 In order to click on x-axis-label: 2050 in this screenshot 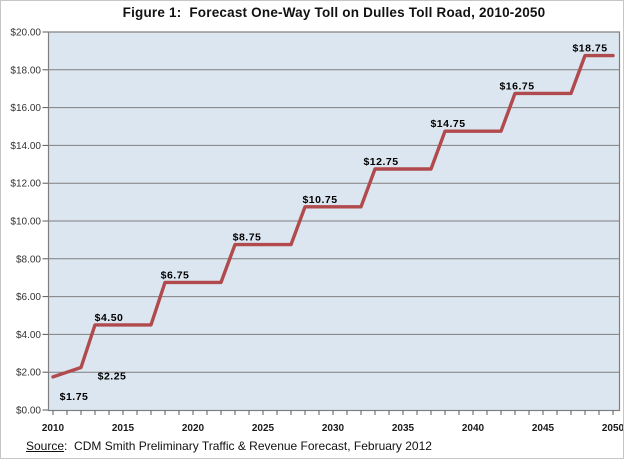, I will do `click(613, 428)`.